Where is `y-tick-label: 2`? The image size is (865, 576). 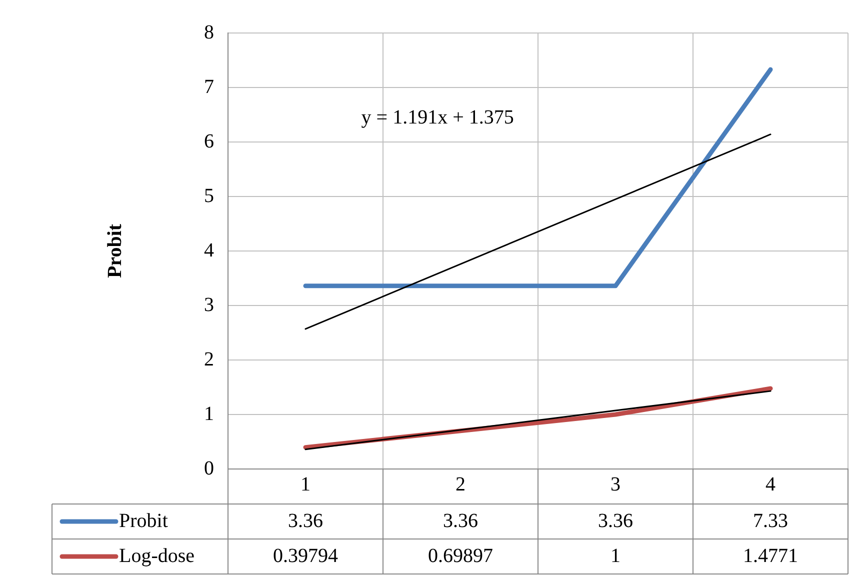
y-tick-label: 2 is located at coordinates (209, 359).